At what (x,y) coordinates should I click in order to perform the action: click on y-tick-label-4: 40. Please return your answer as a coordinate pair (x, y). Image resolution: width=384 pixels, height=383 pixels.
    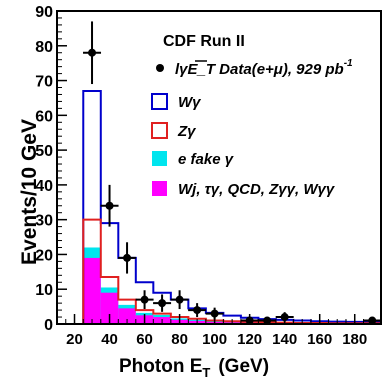
    Looking at the image, I should click on (44, 186).